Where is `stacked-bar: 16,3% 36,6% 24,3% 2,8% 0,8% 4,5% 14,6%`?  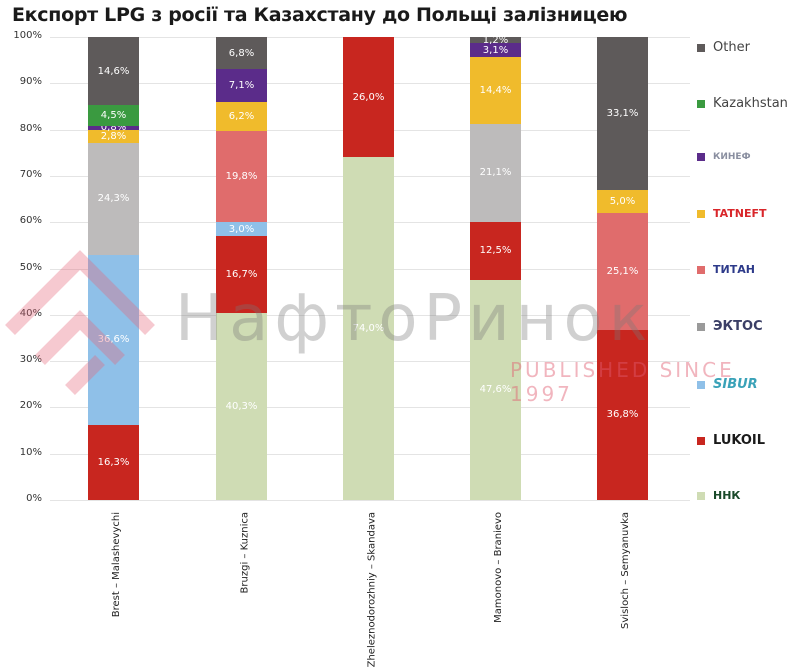
stacked-bar: 16,3% 36,6% 24,3% 2,8% 0,8% 4,5% 14,6% is located at coordinates (113, 268).